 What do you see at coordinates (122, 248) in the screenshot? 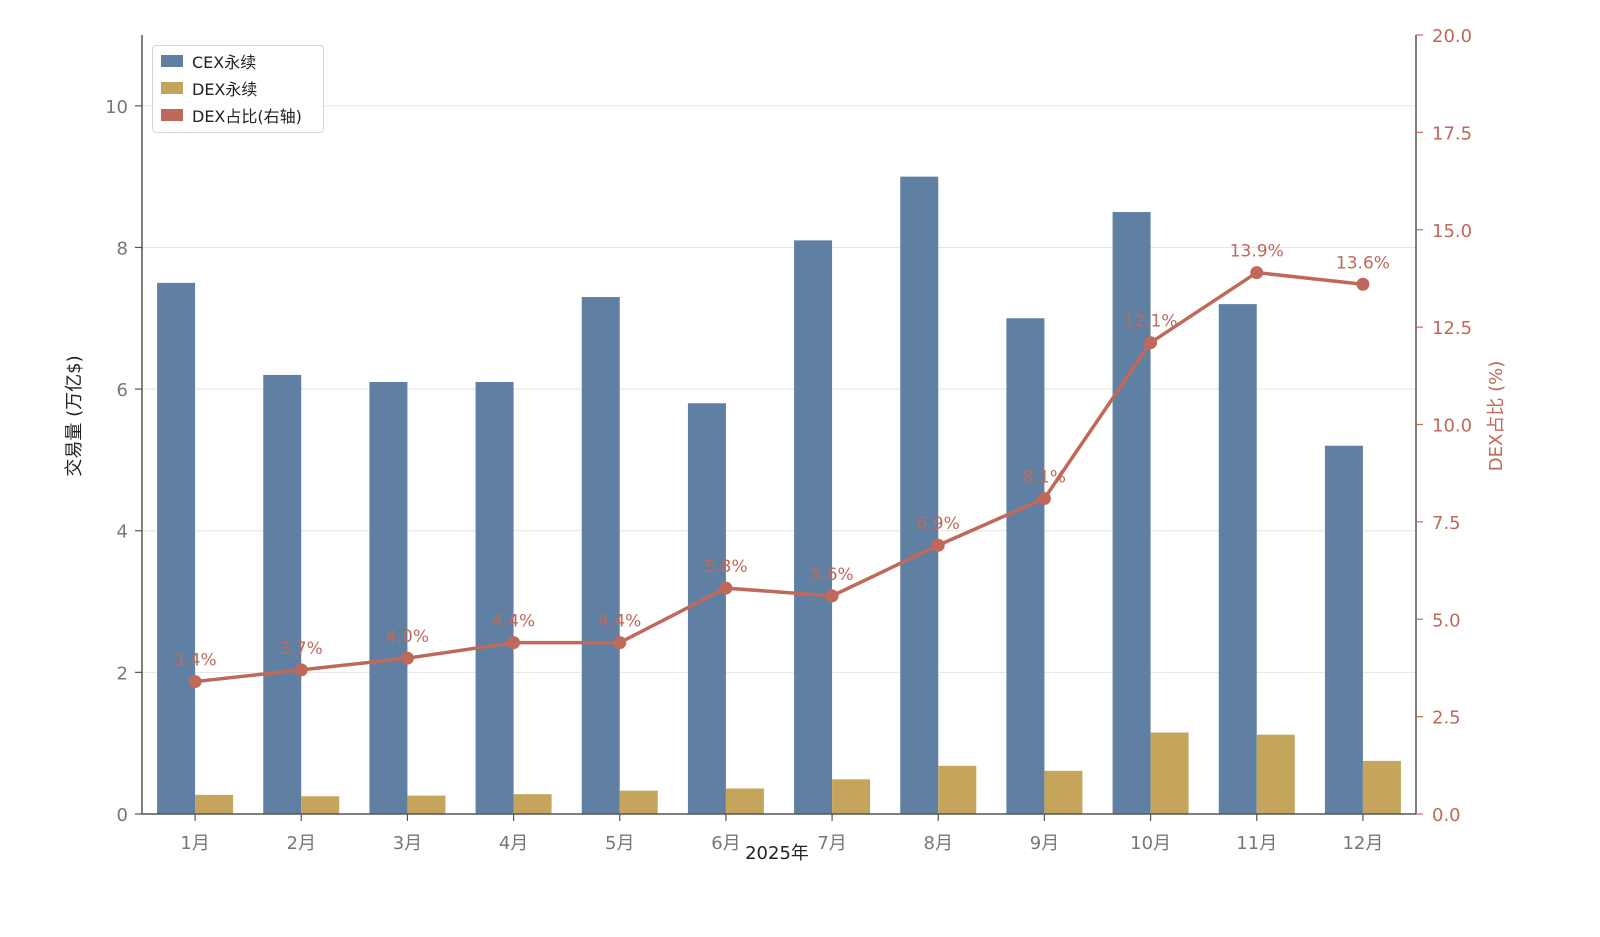
I see `y-tick-label: 8` at bounding box center [122, 248].